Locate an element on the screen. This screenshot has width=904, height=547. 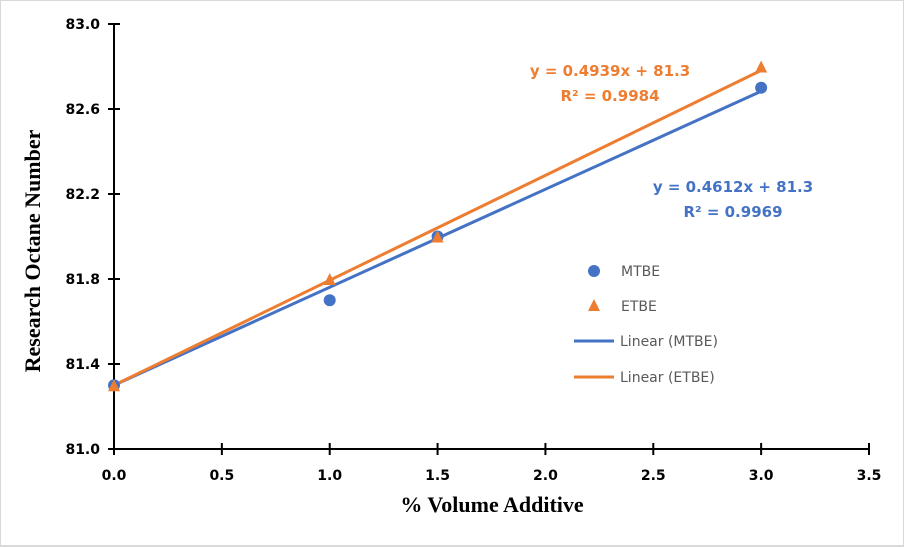
x-tick-label: 1.5 is located at coordinates (437, 476).